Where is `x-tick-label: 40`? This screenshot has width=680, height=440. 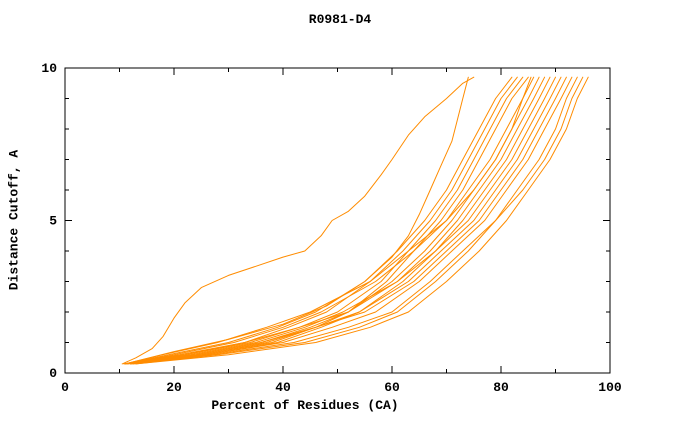 x-tick-label: 40 is located at coordinates (283, 387).